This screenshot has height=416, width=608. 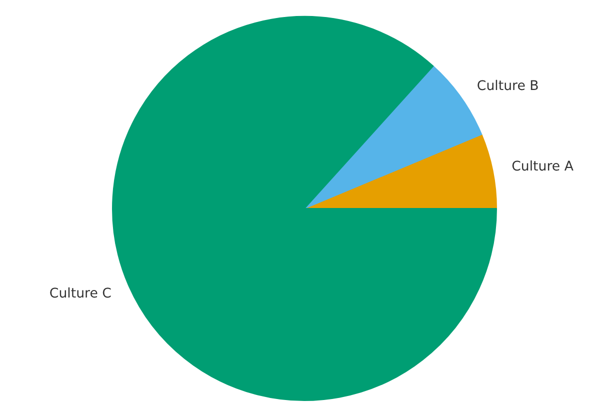 What do you see at coordinates (507, 86) in the screenshot?
I see `slice-label: Culture B` at bounding box center [507, 86].